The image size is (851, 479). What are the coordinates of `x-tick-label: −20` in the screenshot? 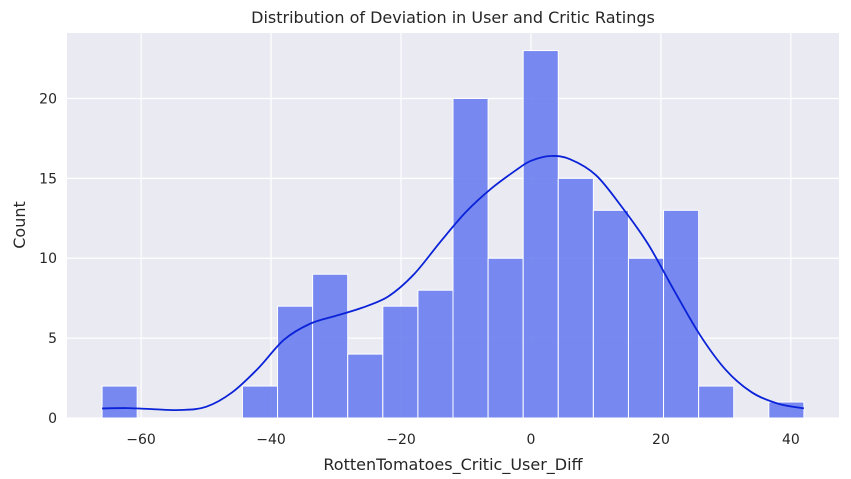 It's located at (401, 440).